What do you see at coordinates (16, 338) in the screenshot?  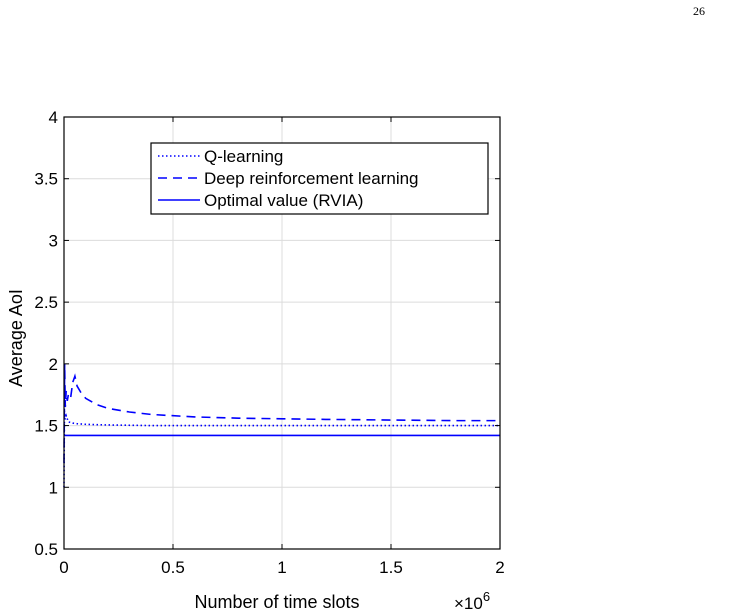 I see `y-axis-label: Average AoI` at bounding box center [16, 338].